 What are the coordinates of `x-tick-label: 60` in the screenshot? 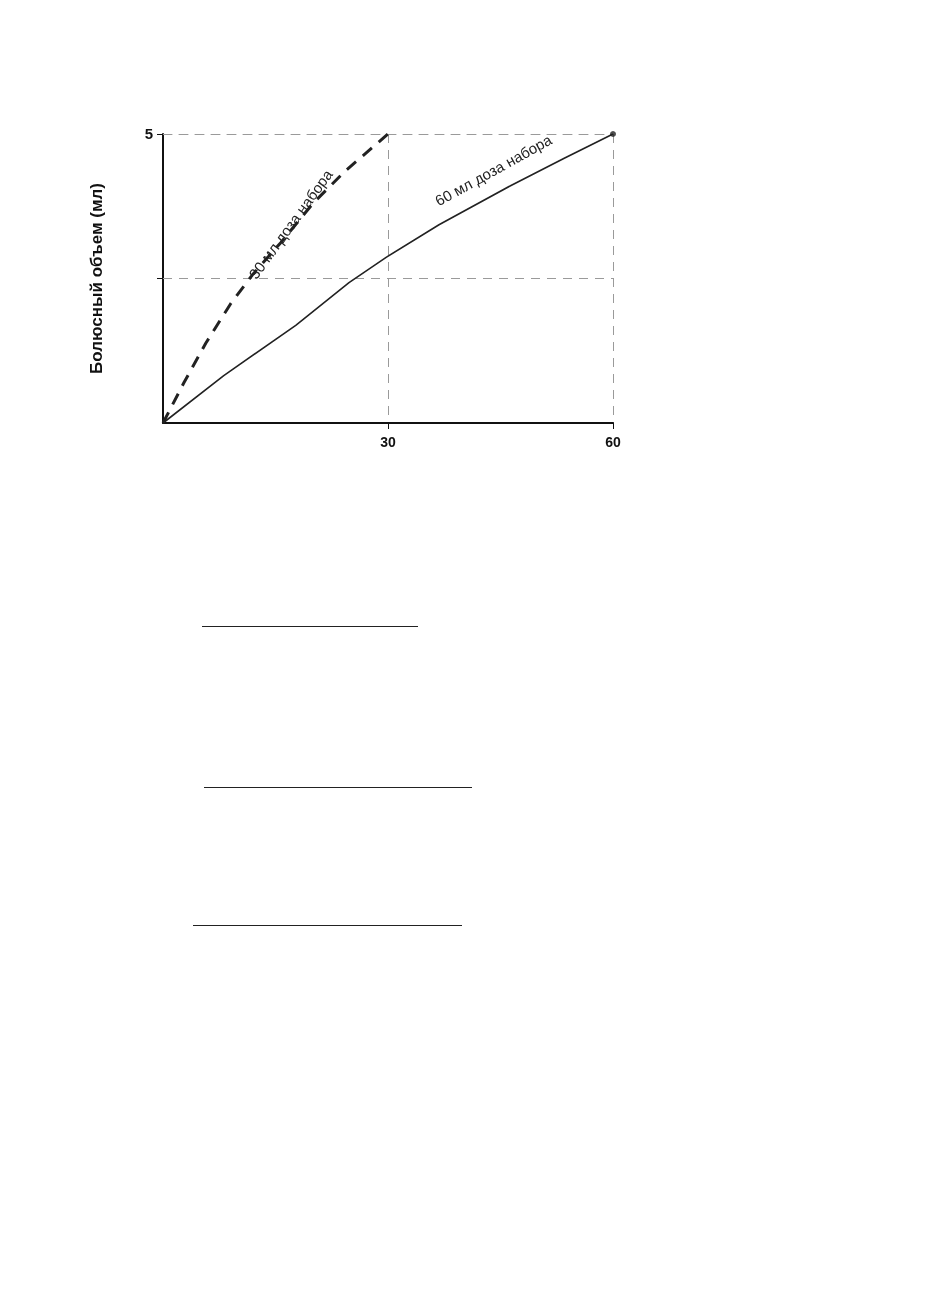 It's located at (613, 442).